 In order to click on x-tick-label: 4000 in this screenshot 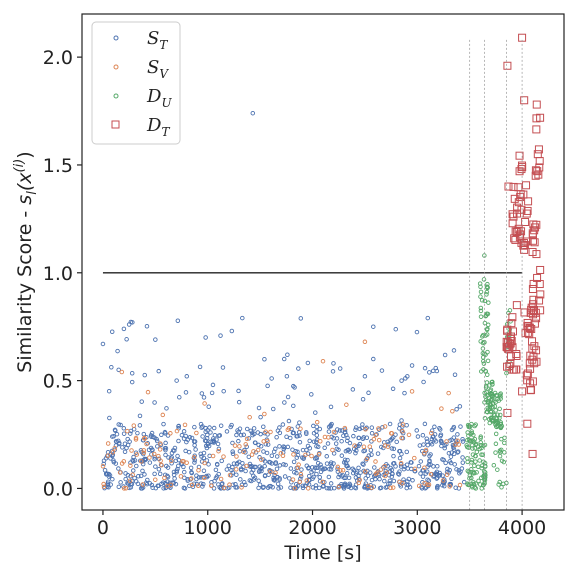, I will do `click(522, 528)`.